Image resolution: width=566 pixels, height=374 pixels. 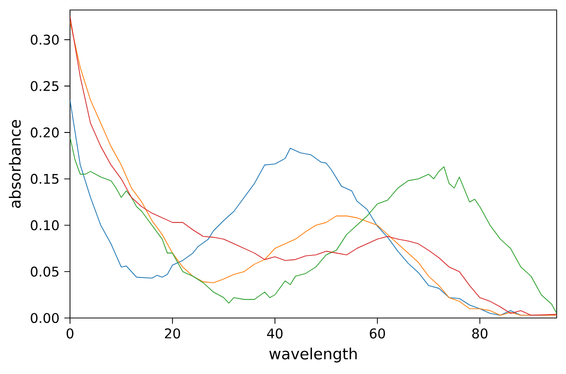 I want to click on y-axis-title: absorbance, so click(x=14, y=164).